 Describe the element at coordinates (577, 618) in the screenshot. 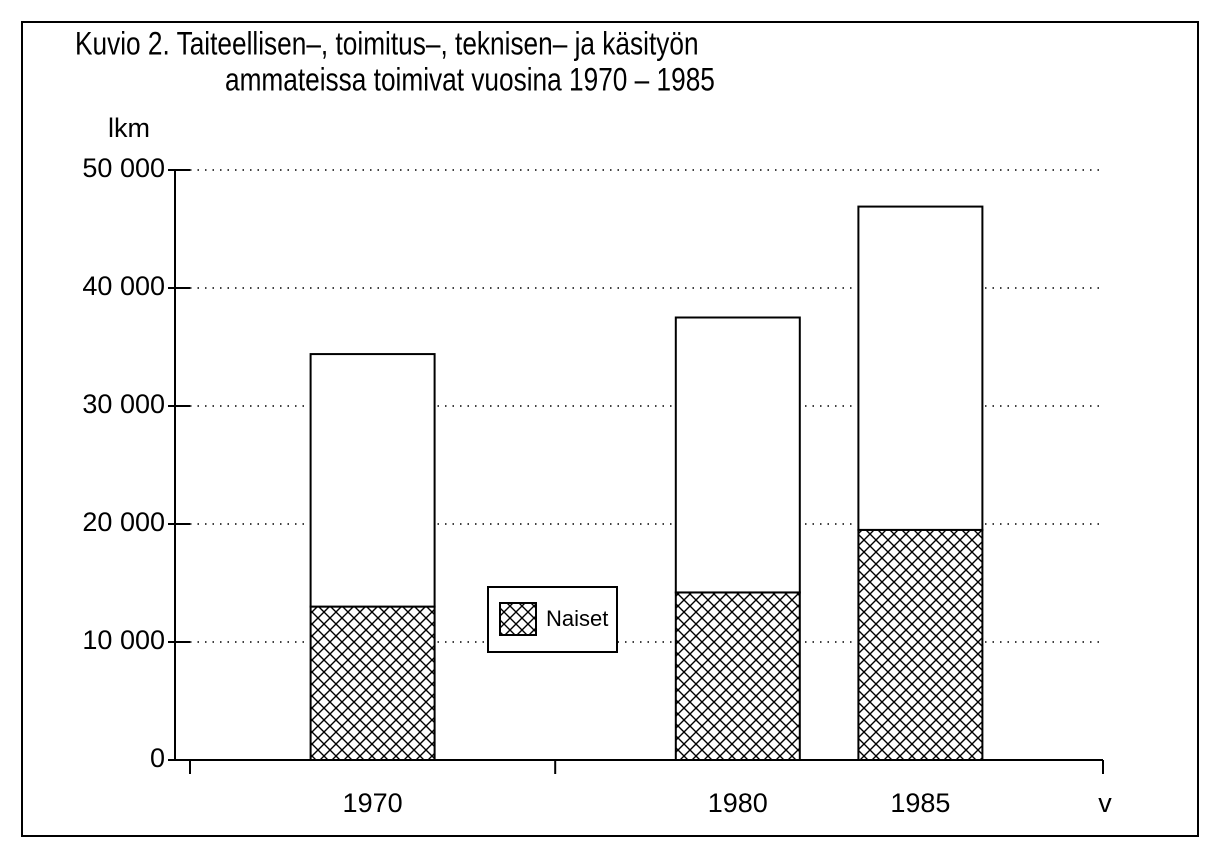

I see `legend-label: Naiset` at that location.